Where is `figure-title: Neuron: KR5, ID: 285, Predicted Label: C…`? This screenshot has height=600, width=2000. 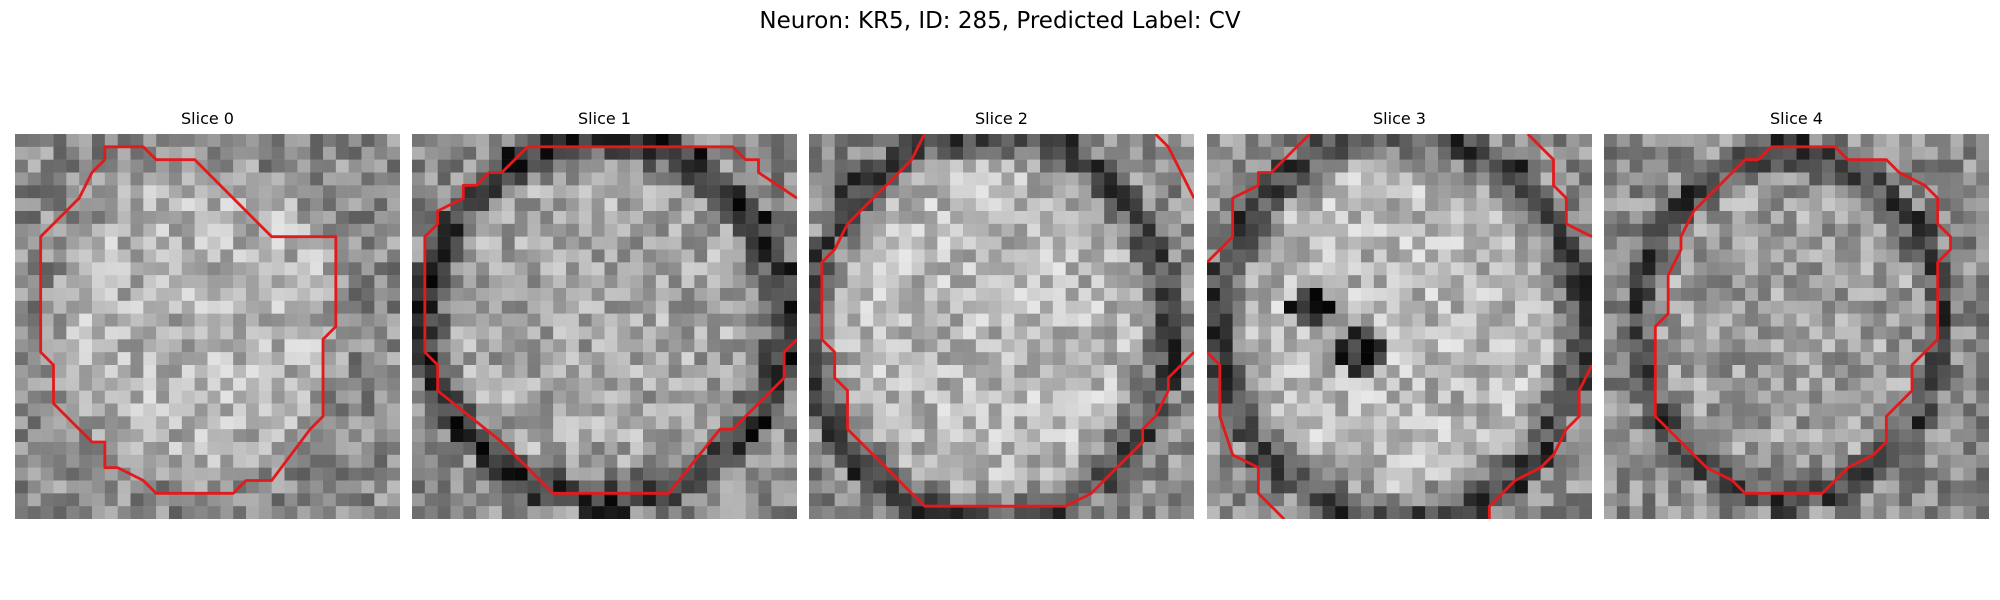
figure-title: Neuron: KR5, ID: 285, Predicted Label: C… is located at coordinates (1000, 21).